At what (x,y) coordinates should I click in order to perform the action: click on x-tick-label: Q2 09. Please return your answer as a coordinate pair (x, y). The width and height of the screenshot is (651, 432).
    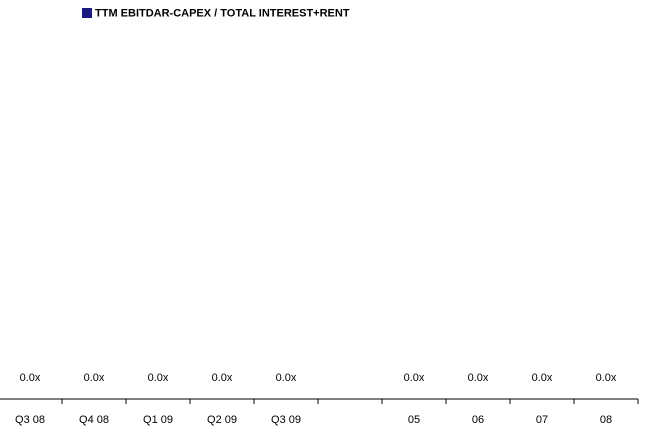
    Looking at the image, I should click on (222, 420).